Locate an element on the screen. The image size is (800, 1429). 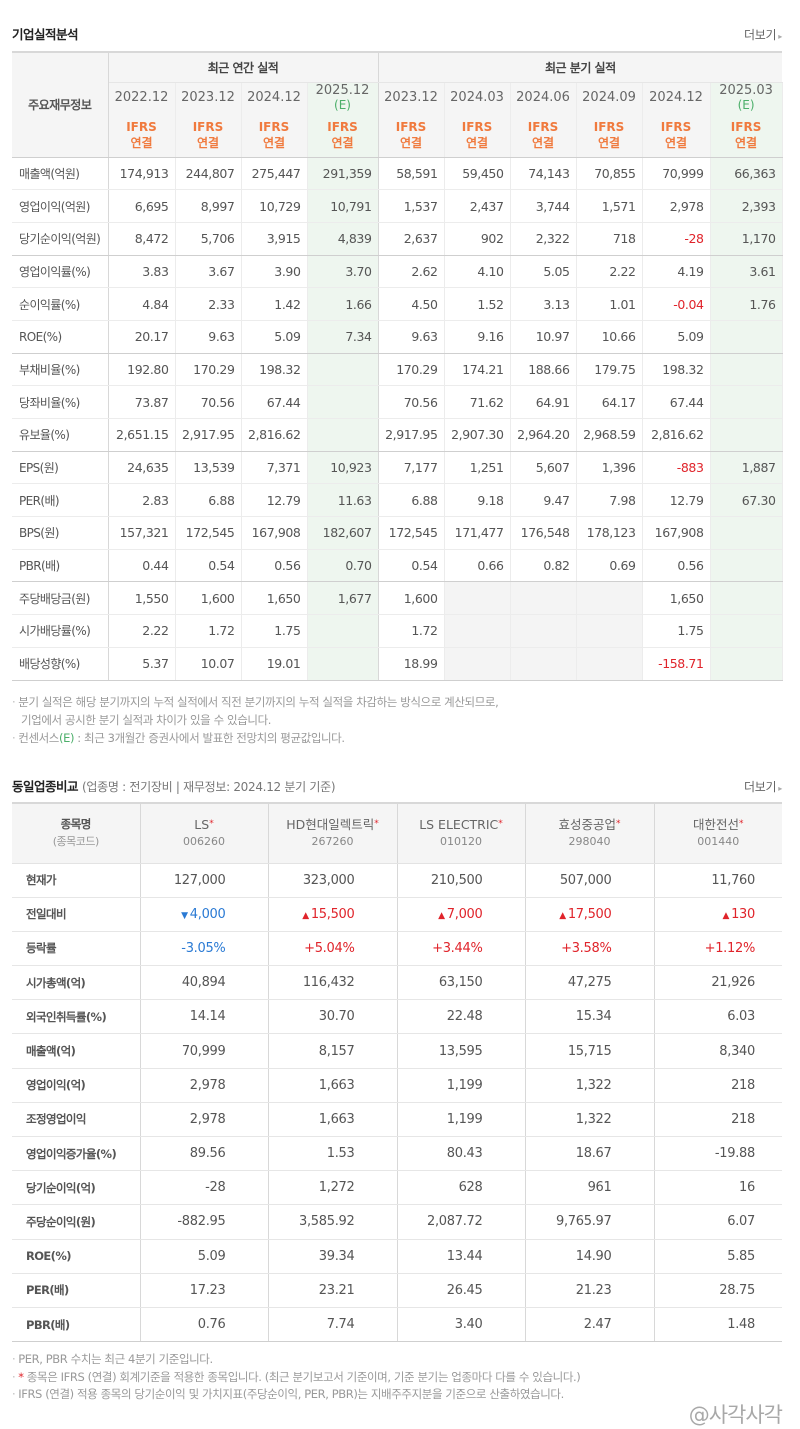
company-name: 대한전선 is located at coordinates (715, 825).